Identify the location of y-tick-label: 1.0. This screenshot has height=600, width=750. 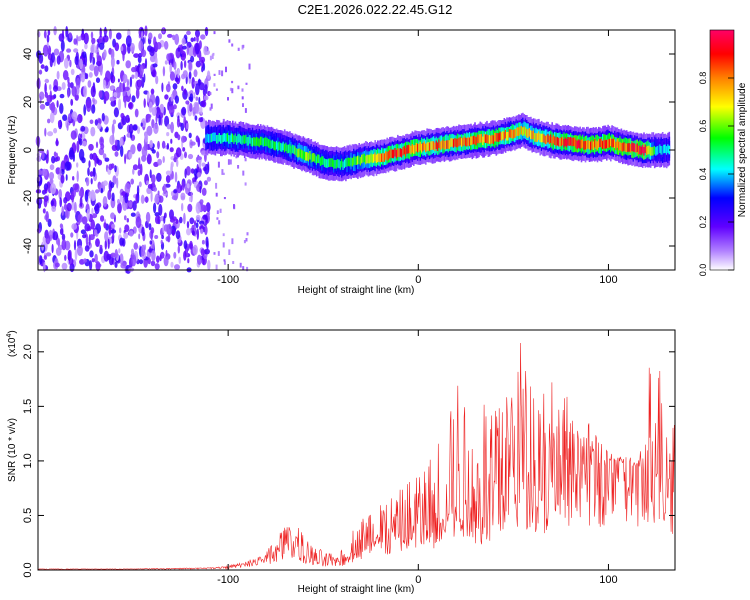
(28, 460).